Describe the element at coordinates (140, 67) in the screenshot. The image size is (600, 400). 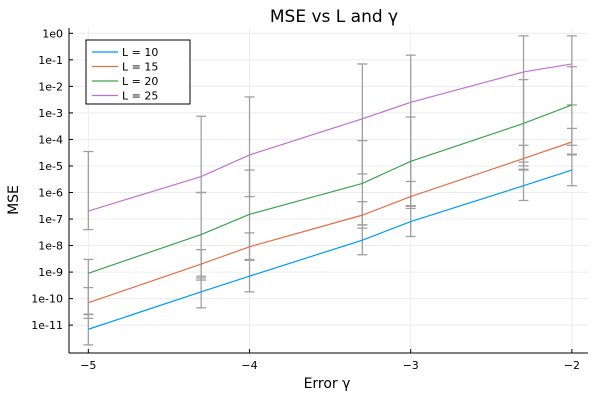
I see `legend-label: L = 15` at that location.